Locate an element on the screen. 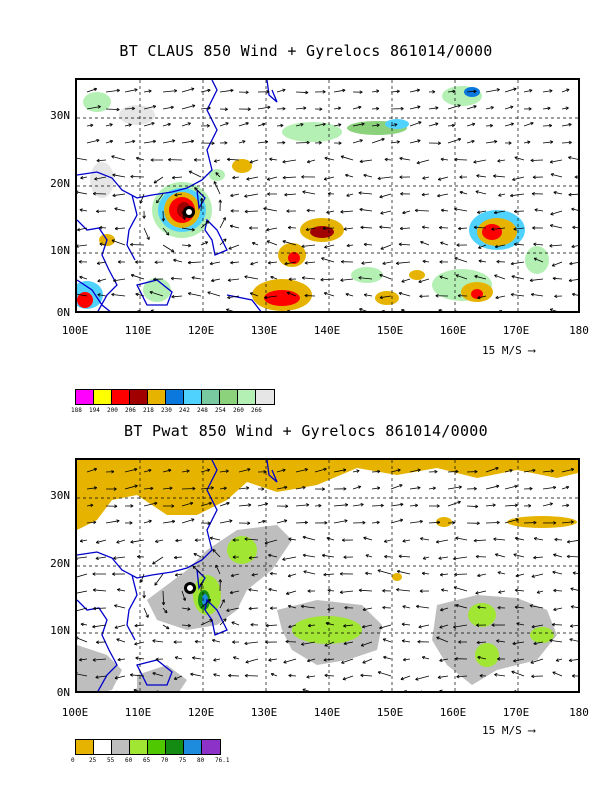  colorbar-label: 266 is located at coordinates (256, 410).